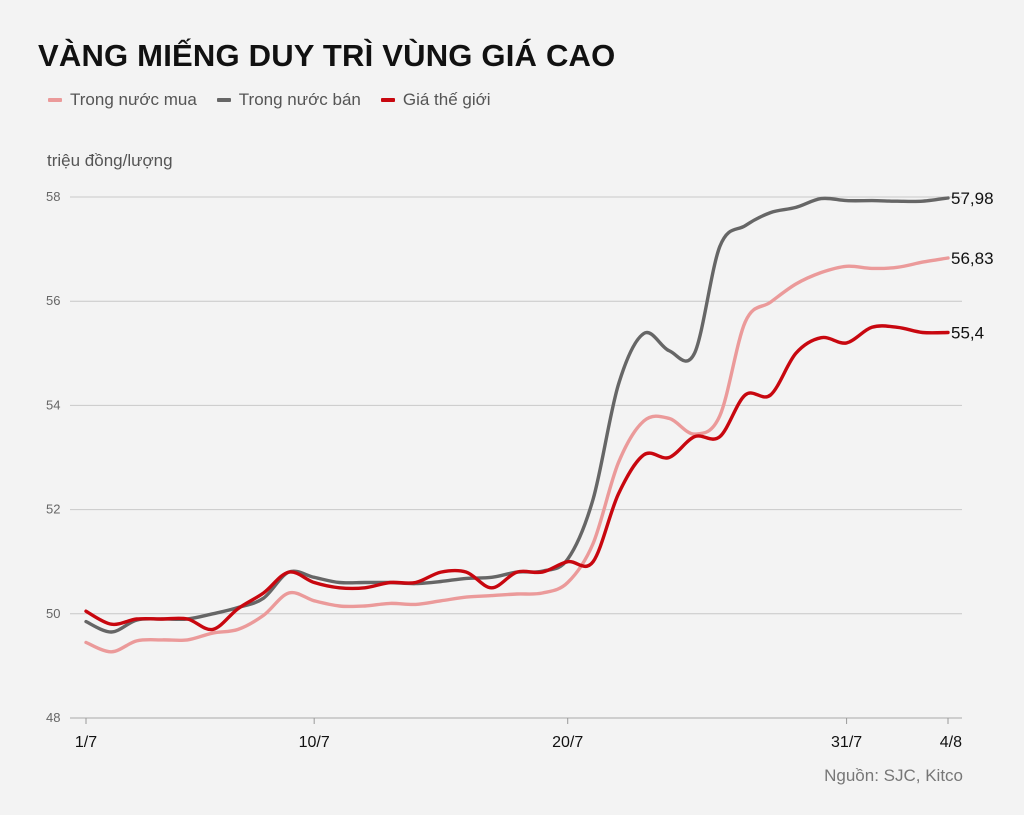 This screenshot has height=815, width=1024. I want to click on legend-item-world-price: Giá thế giới, so click(435, 100).